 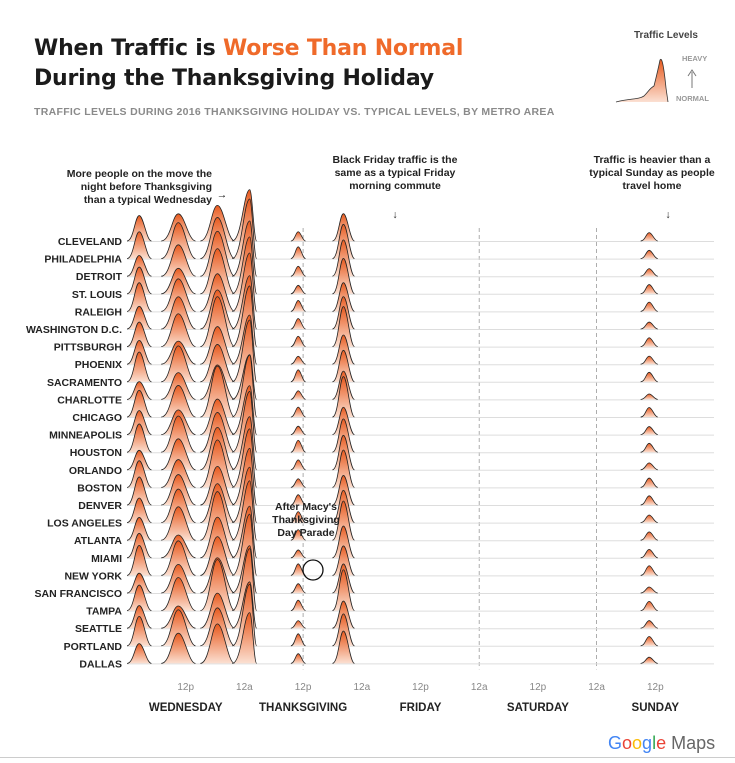 What do you see at coordinates (88, 348) in the screenshot?
I see `metro-label: PITTSBURGH` at bounding box center [88, 348].